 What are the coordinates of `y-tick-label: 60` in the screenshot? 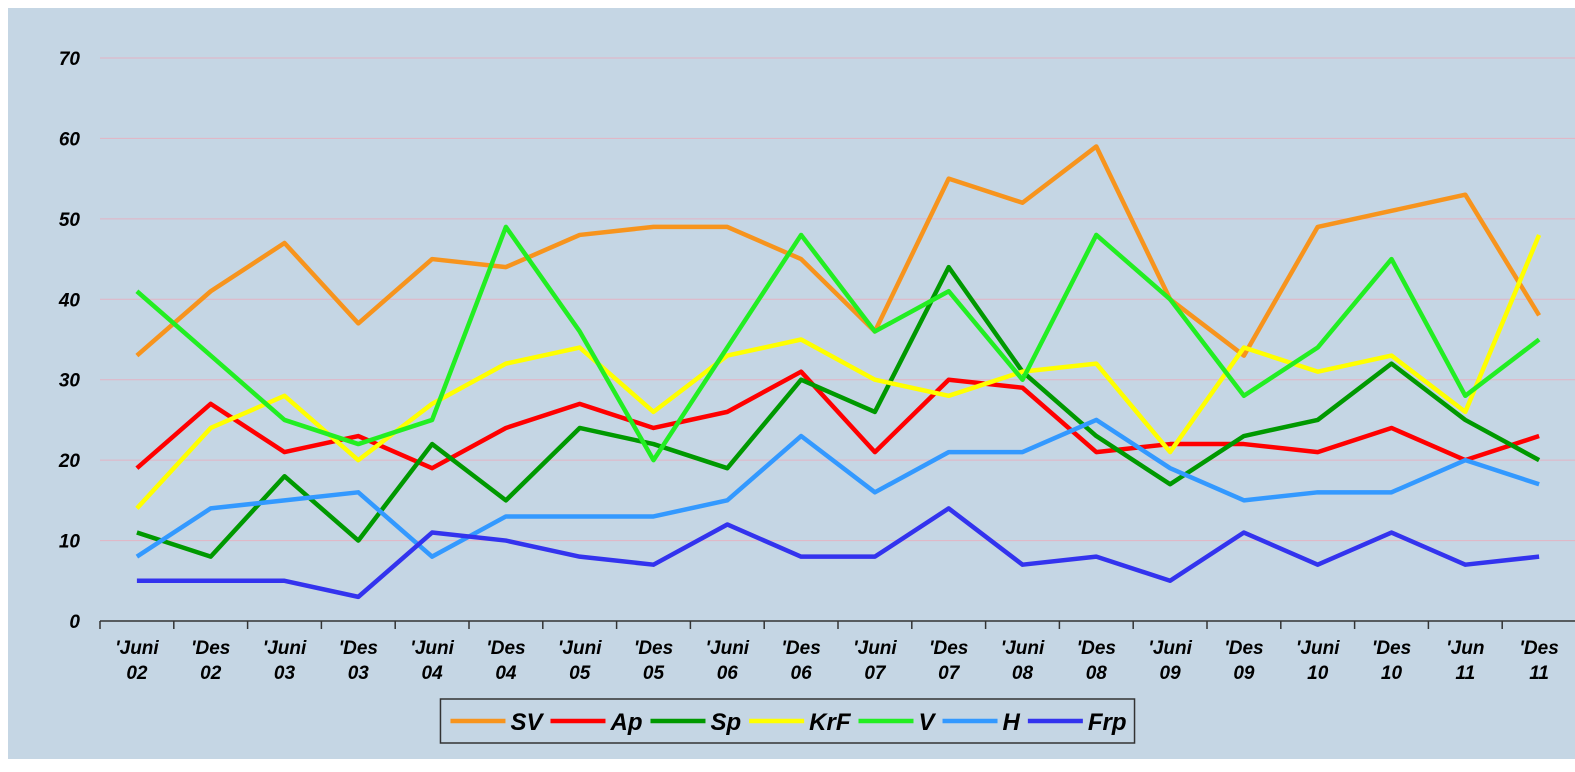 It's located at (70, 139).